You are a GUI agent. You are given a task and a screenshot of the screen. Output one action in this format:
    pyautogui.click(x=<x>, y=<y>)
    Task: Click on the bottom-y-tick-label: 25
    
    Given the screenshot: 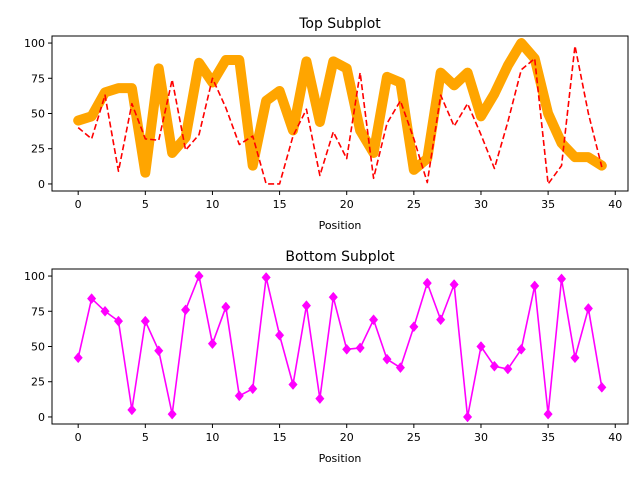 What is the action you would take?
    pyautogui.click(x=38, y=382)
    